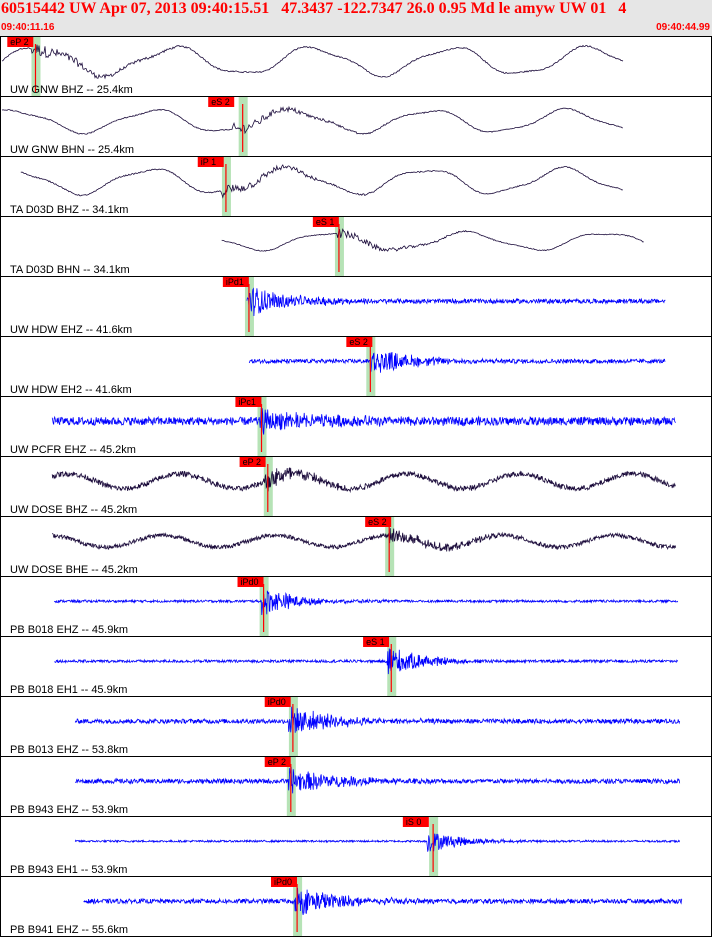 This screenshot has width=712, height=938. I want to click on pick-label: iS 0, so click(414, 822).